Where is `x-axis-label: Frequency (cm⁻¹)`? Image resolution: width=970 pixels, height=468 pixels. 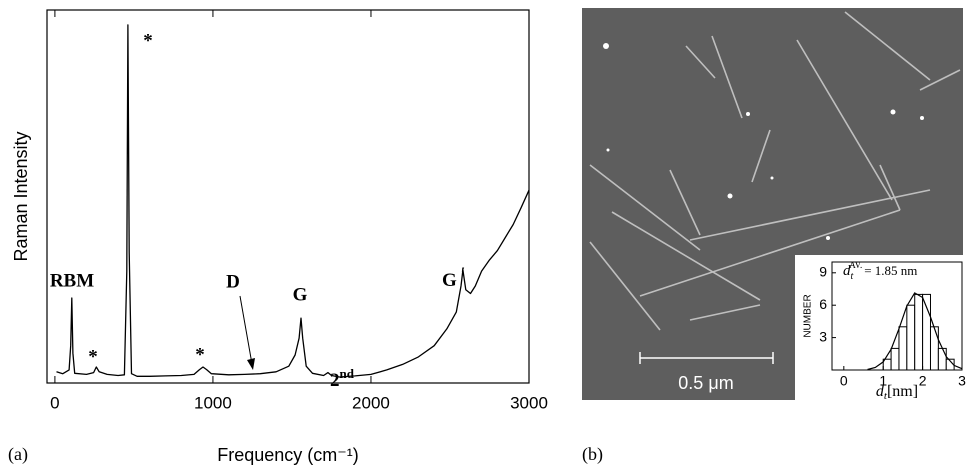
x-axis-label: Frequency (cm⁻¹) is located at coordinates (288, 455).